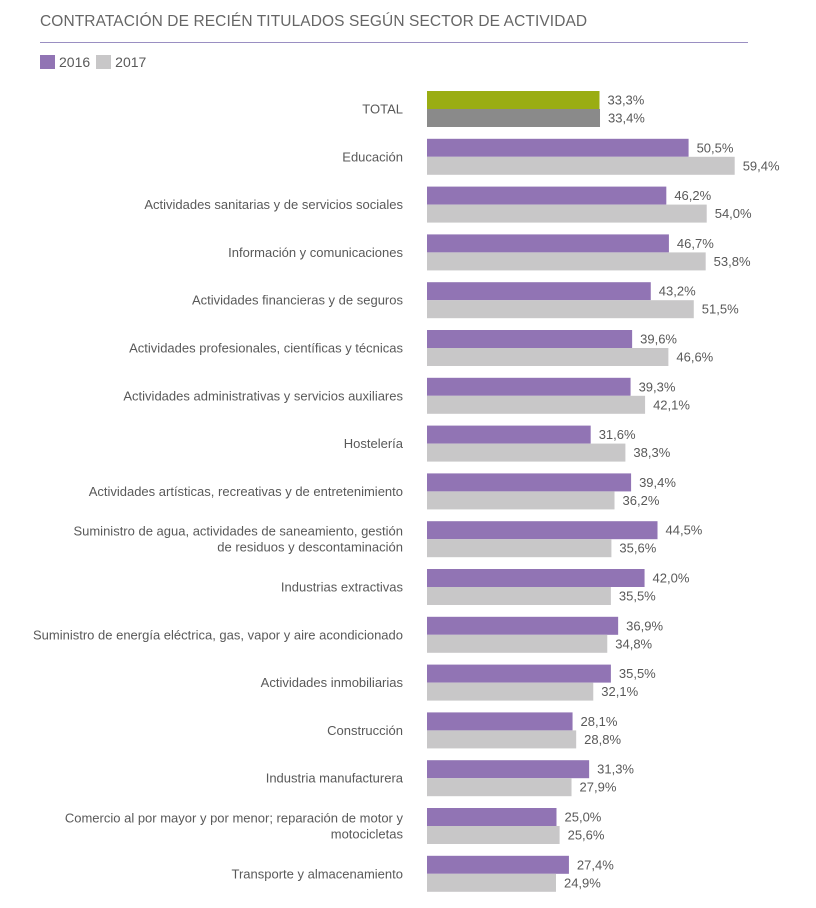 The image size is (816, 908). Describe the element at coordinates (318, 873) in the screenshot. I see `category-label: Transporte y almacenamiento` at that location.